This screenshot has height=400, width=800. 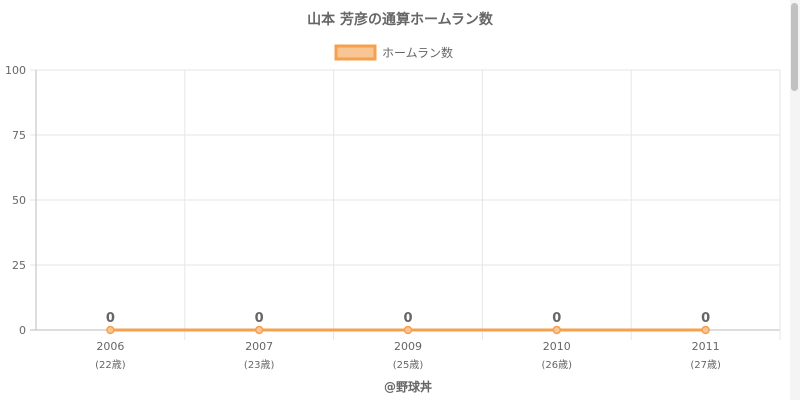 What do you see at coordinates (557, 346) in the screenshot?
I see `x-tick-label: 2010` at bounding box center [557, 346].